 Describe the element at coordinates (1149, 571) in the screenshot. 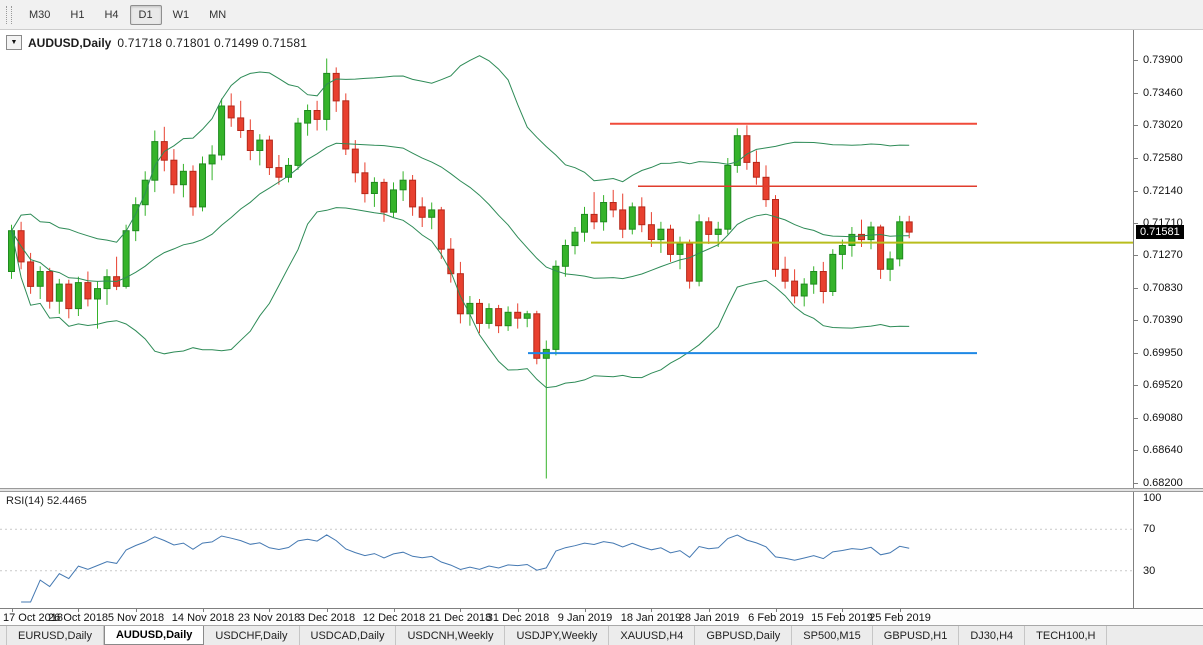

I see `rsi-axis-label: 30` at that location.